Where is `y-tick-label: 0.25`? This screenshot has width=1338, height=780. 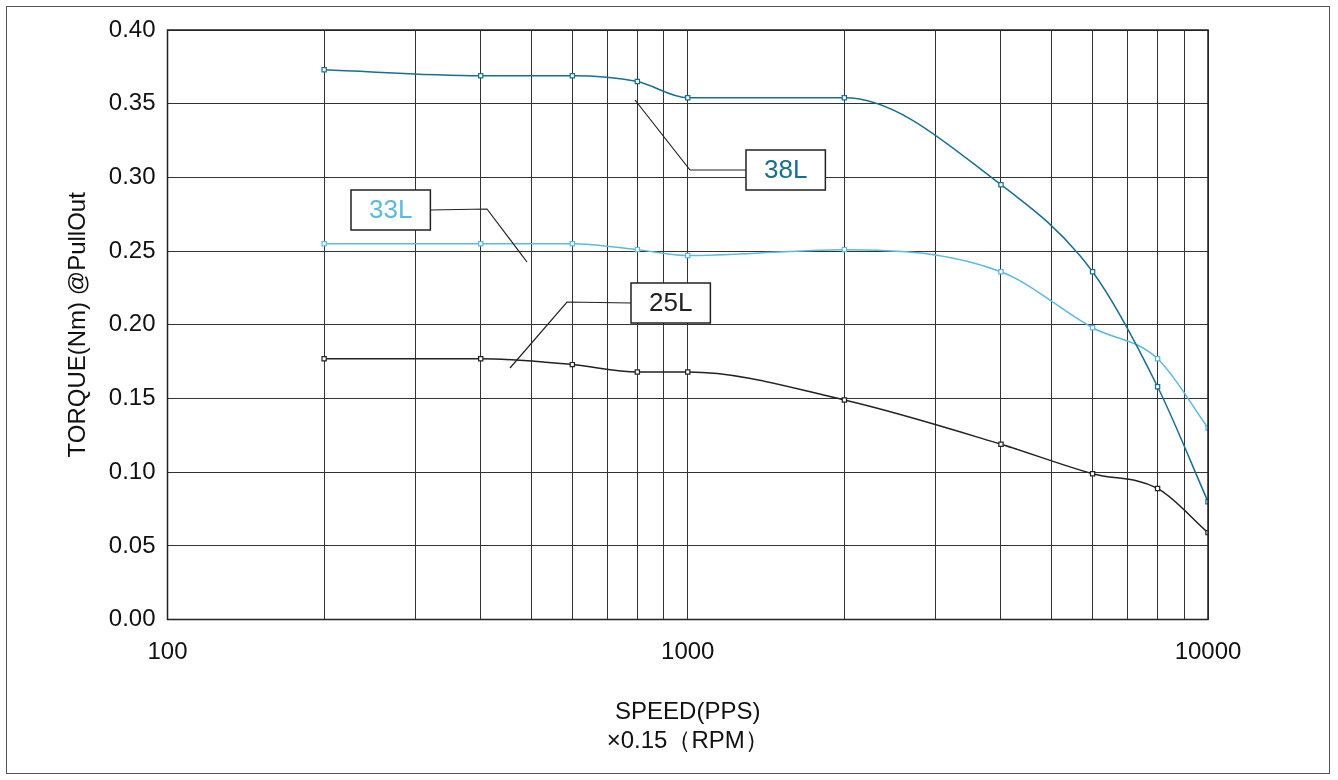
y-tick-label: 0.25 is located at coordinates (132, 249).